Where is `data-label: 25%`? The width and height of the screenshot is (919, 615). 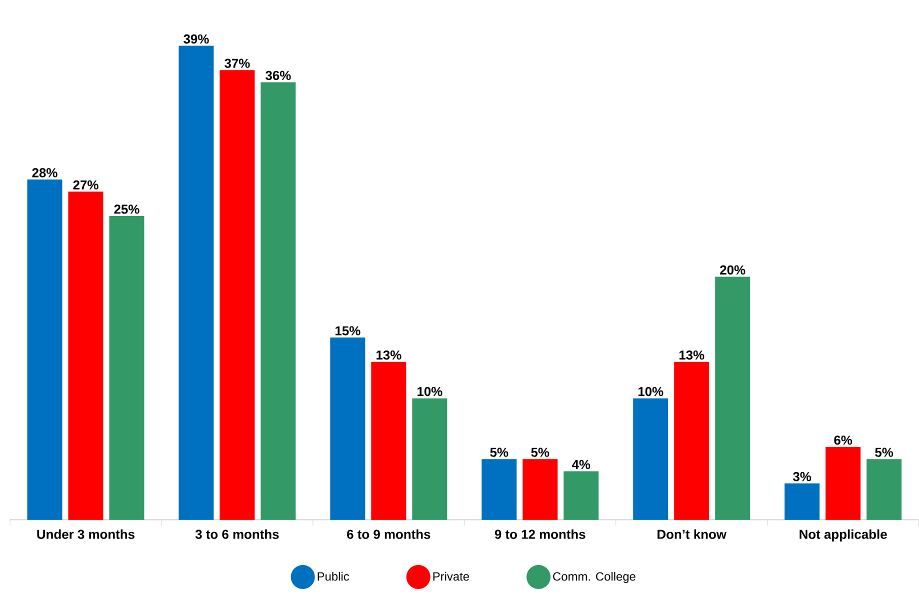
data-label: 25% is located at coordinates (127, 209).